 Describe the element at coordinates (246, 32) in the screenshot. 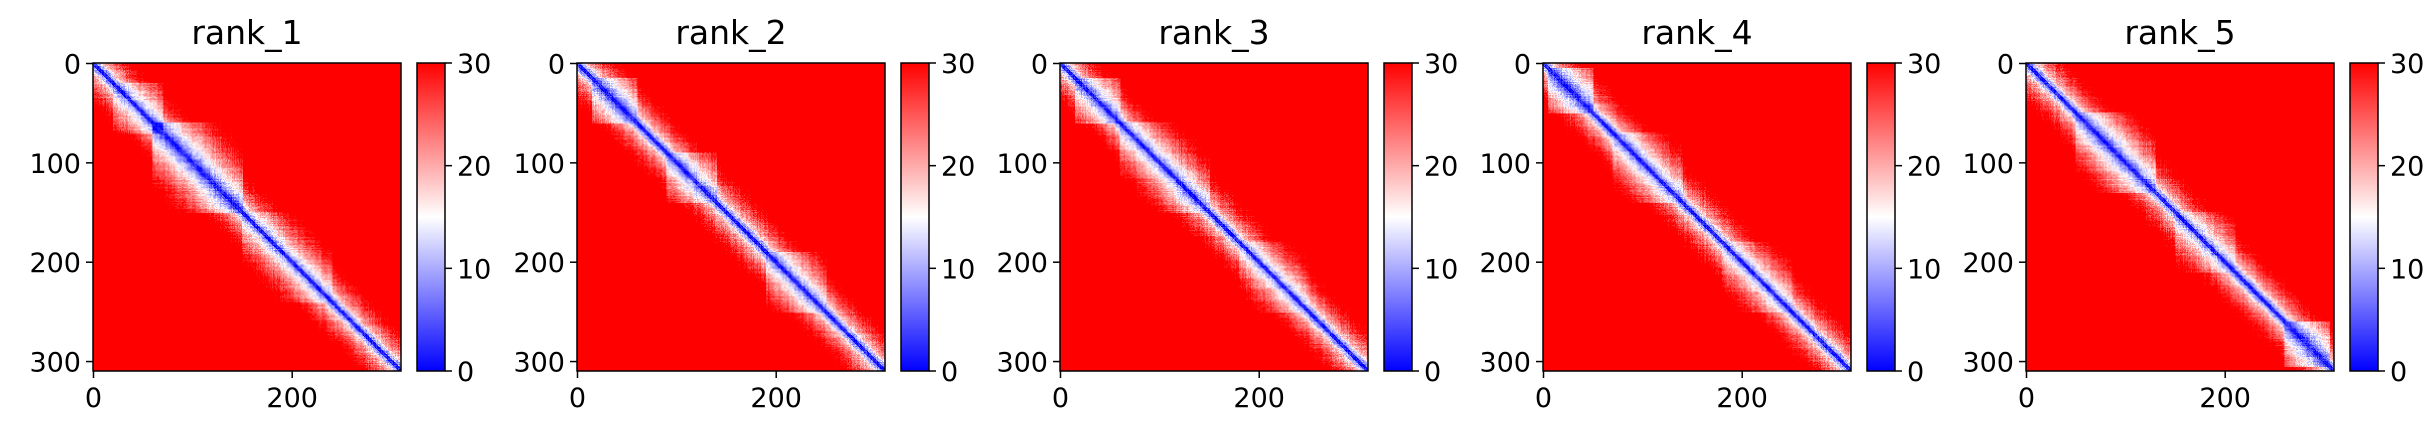

I see `chart-title: rank_1` at that location.